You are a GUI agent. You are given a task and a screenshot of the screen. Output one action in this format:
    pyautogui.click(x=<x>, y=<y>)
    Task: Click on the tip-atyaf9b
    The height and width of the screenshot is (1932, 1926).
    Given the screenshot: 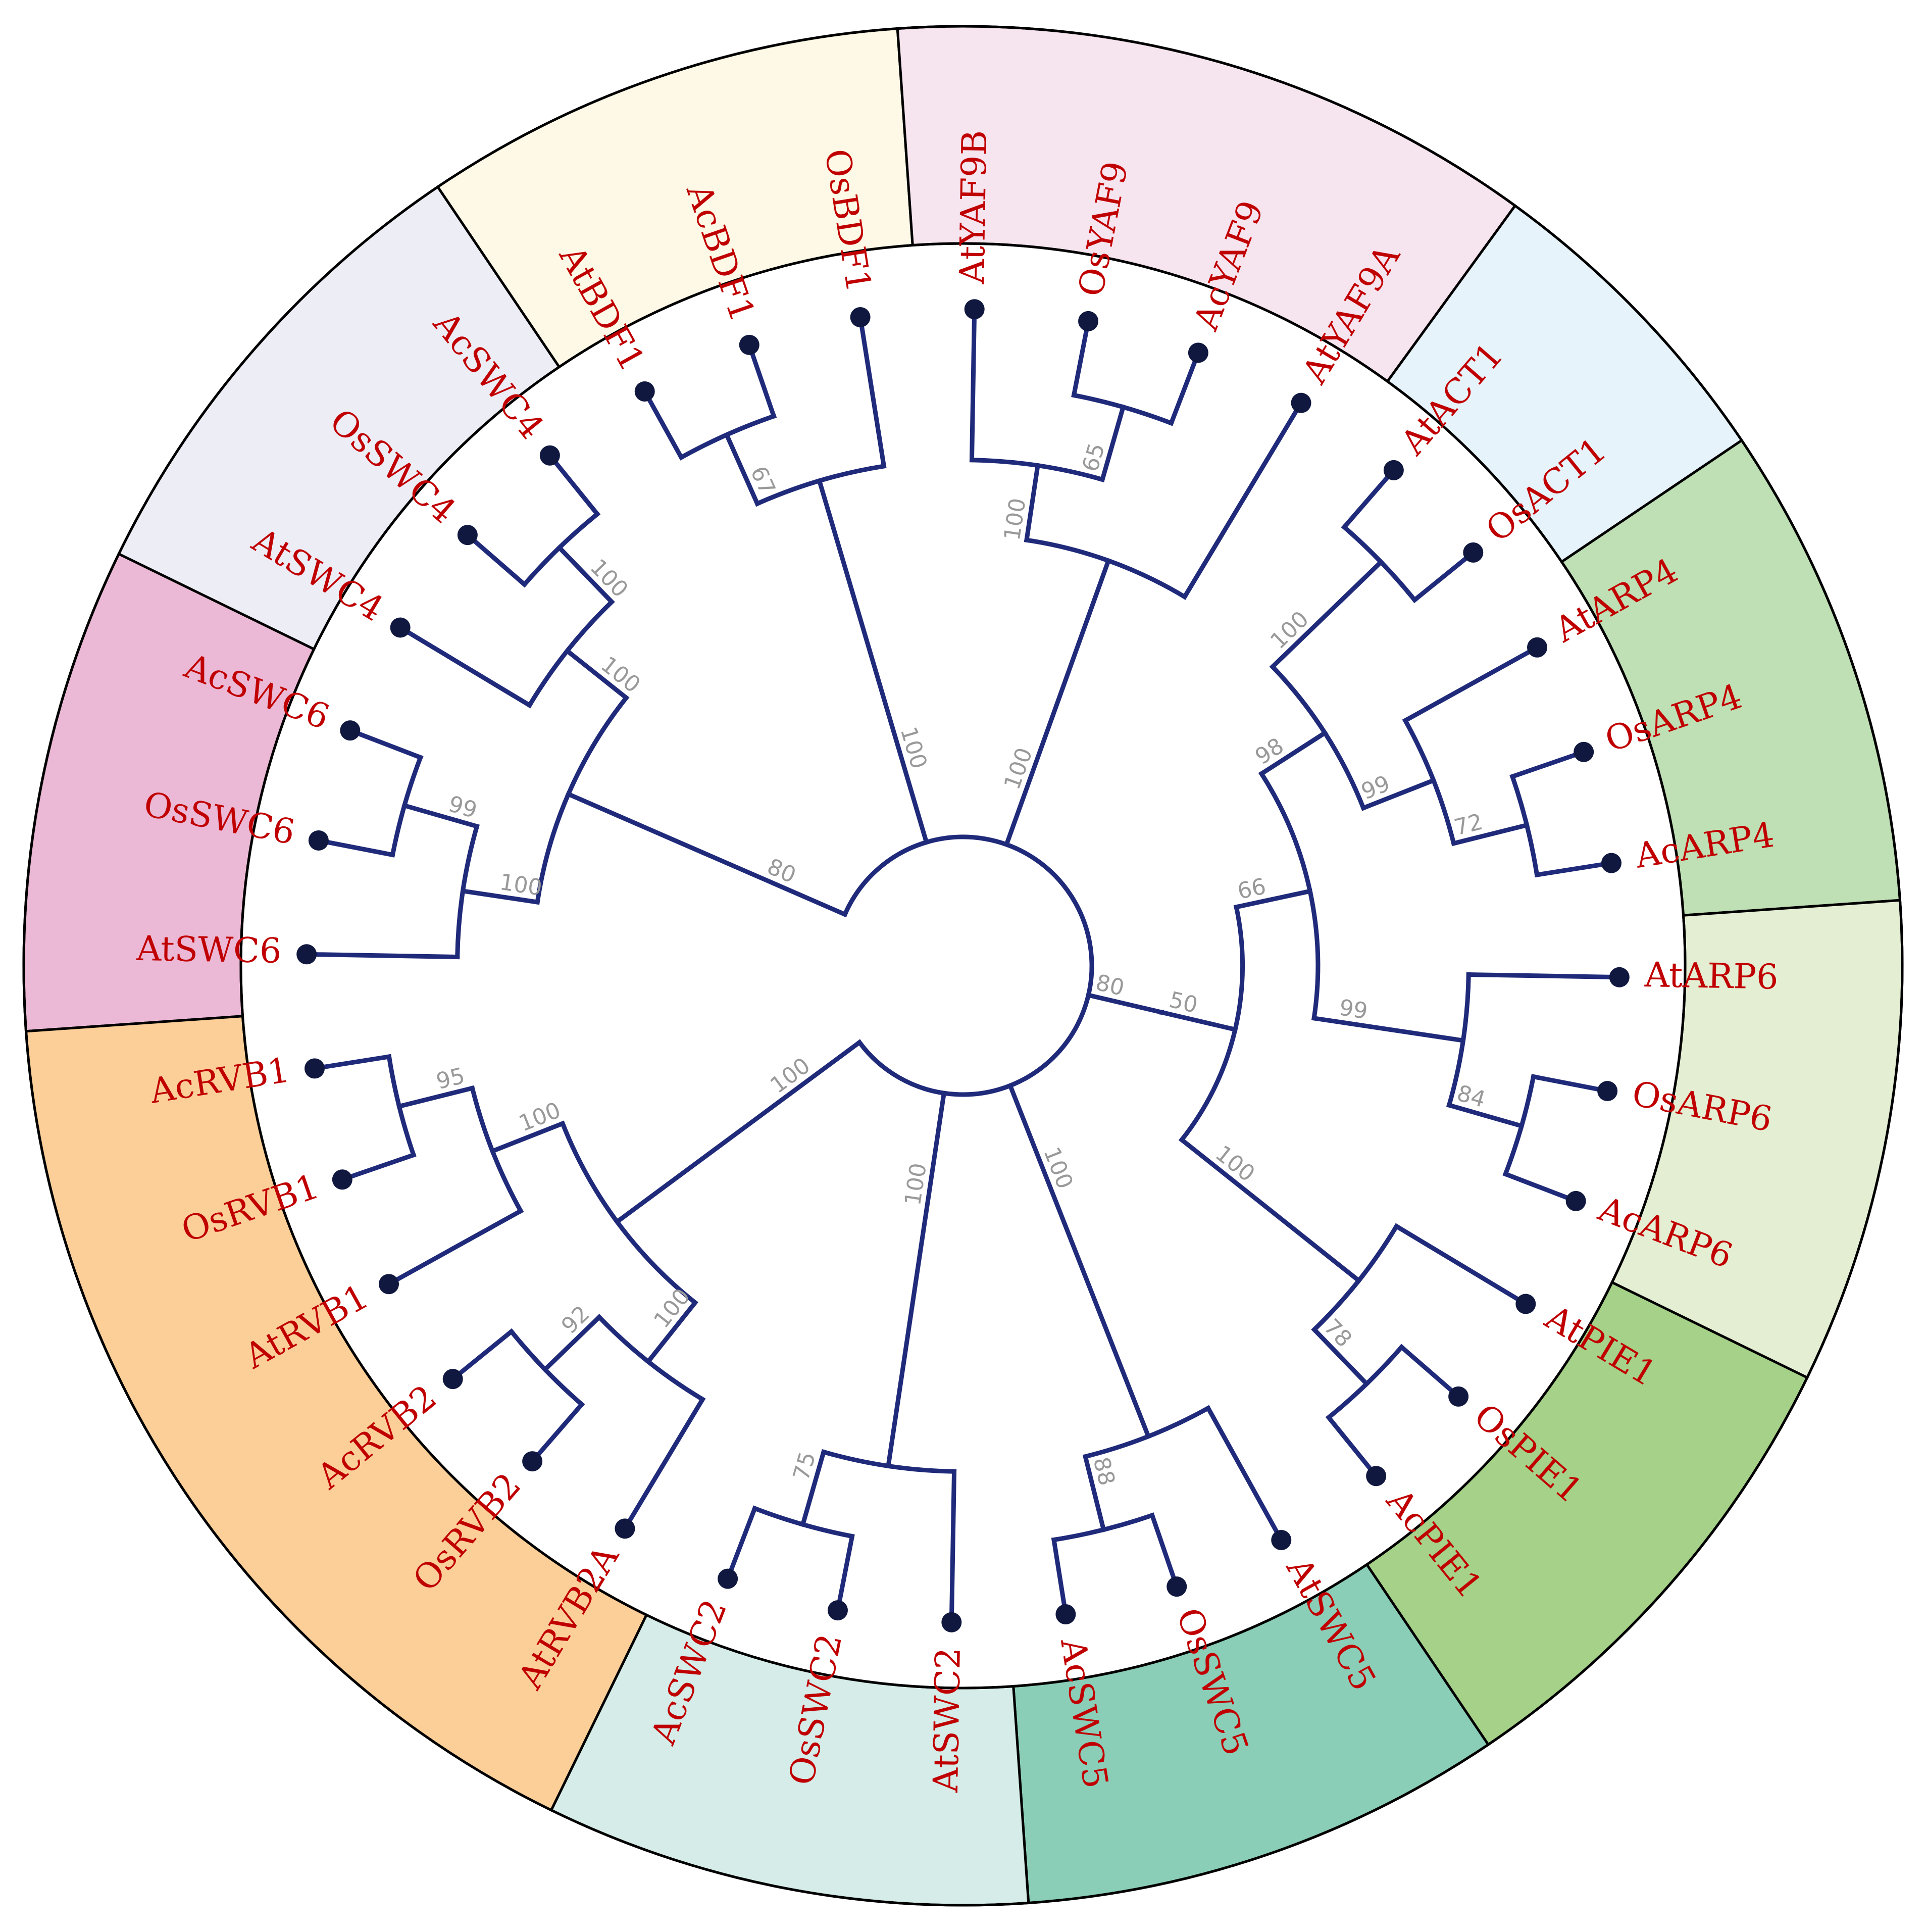 What is the action you would take?
    pyautogui.click(x=974, y=310)
    